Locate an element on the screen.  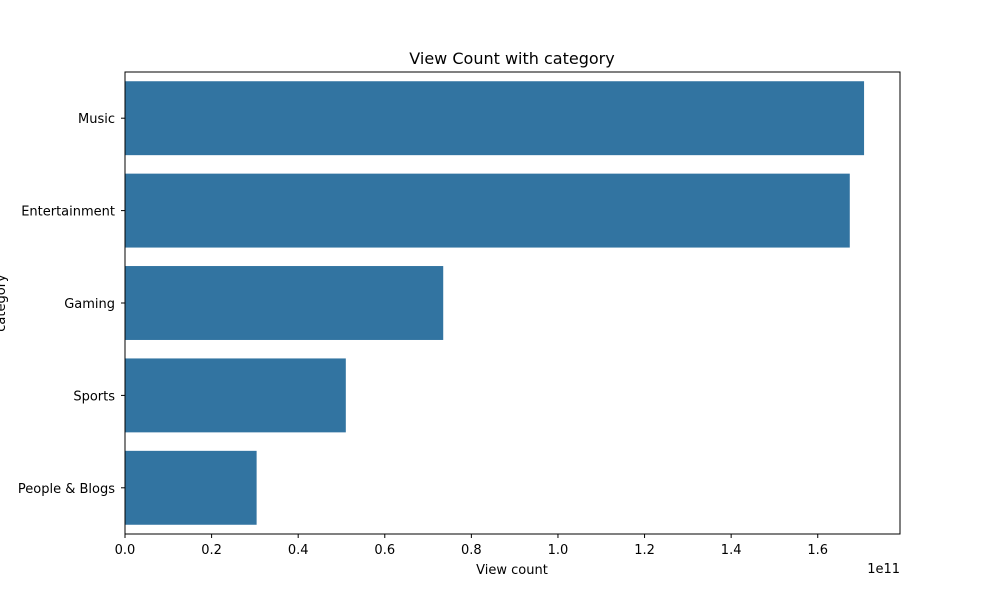
x-axis-multiplier: 1e11 is located at coordinates (883, 569).